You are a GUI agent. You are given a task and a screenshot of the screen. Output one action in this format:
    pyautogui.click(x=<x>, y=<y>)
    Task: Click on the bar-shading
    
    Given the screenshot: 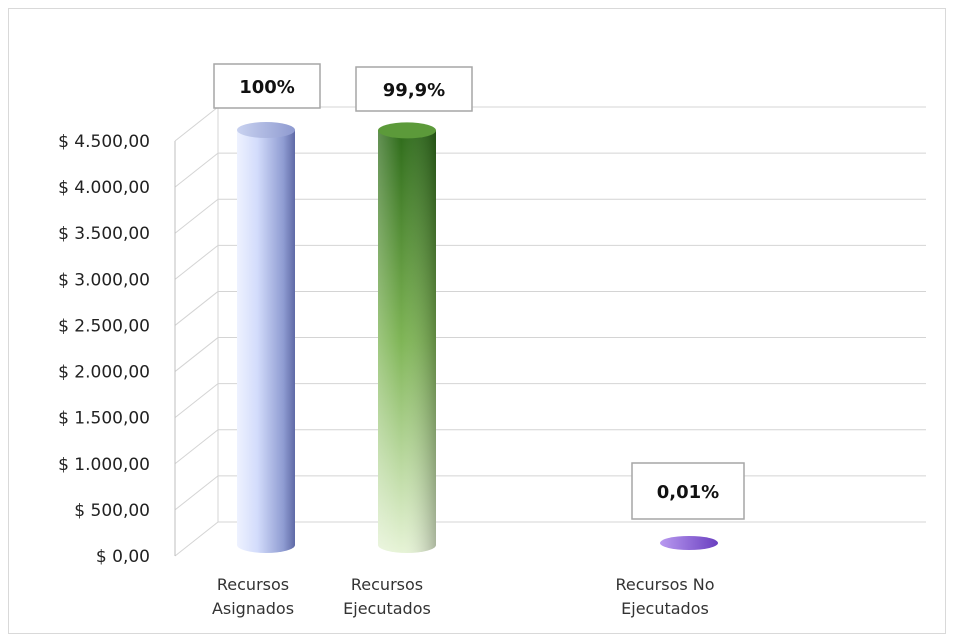 What is the action you would take?
    pyautogui.click(x=407, y=342)
    